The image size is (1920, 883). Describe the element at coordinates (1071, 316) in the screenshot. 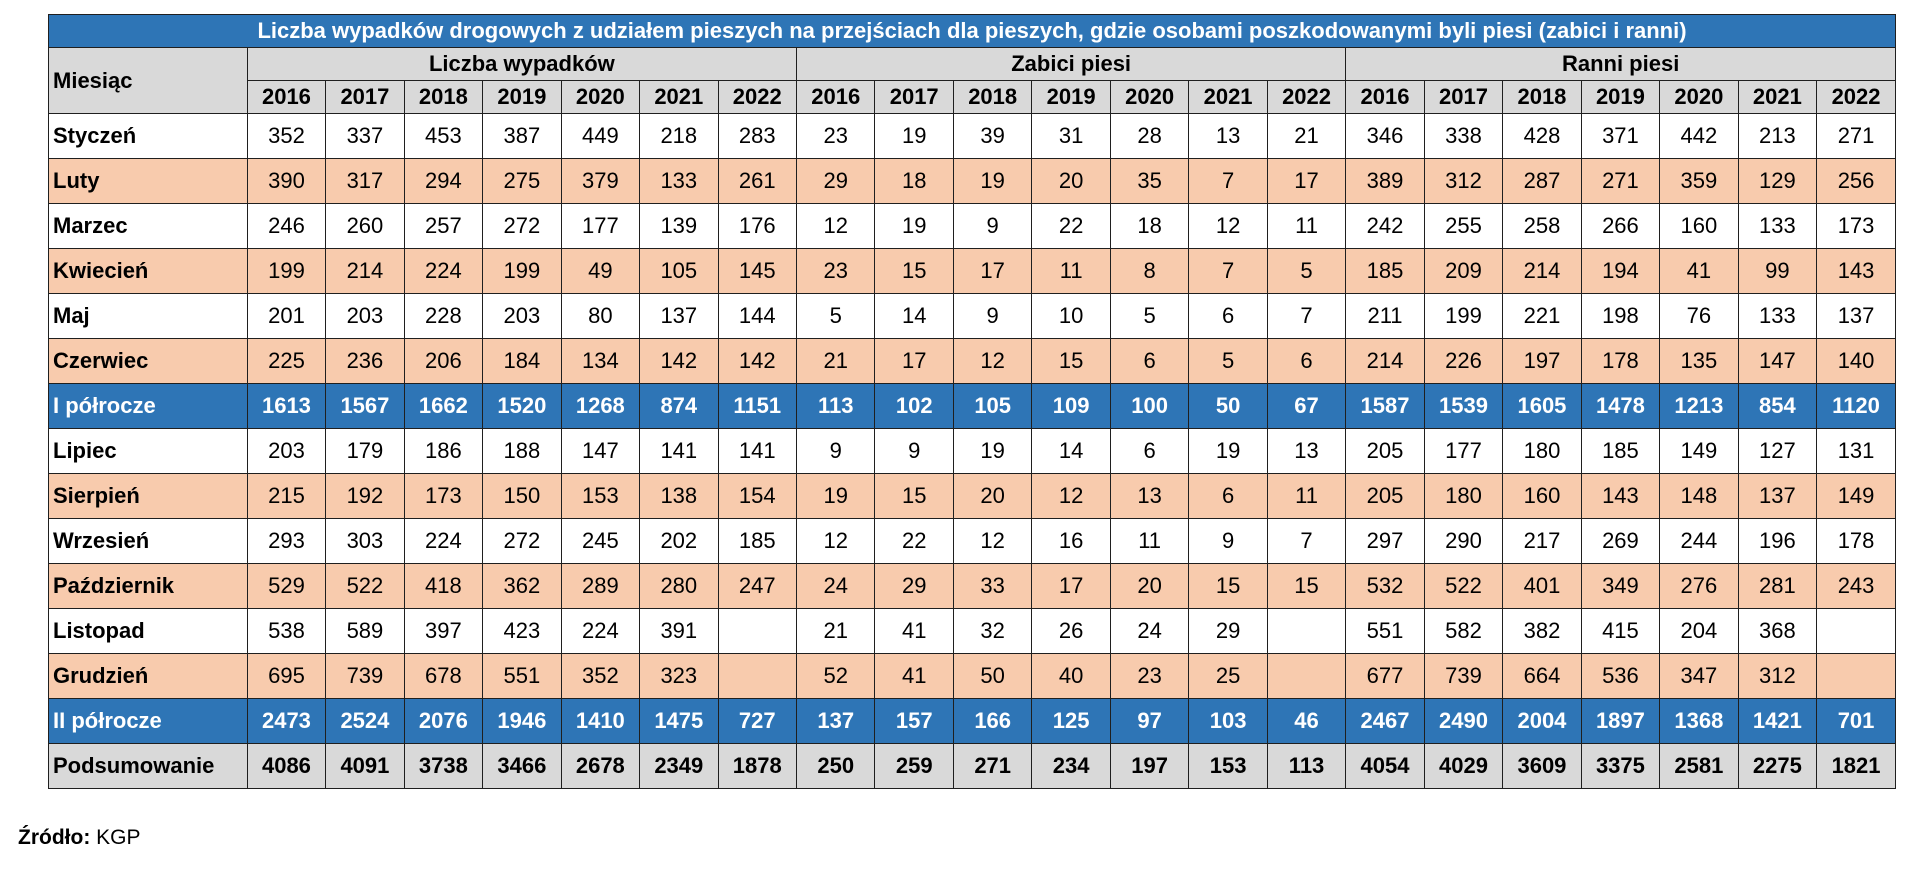

I see `table-cell: 10` at that location.